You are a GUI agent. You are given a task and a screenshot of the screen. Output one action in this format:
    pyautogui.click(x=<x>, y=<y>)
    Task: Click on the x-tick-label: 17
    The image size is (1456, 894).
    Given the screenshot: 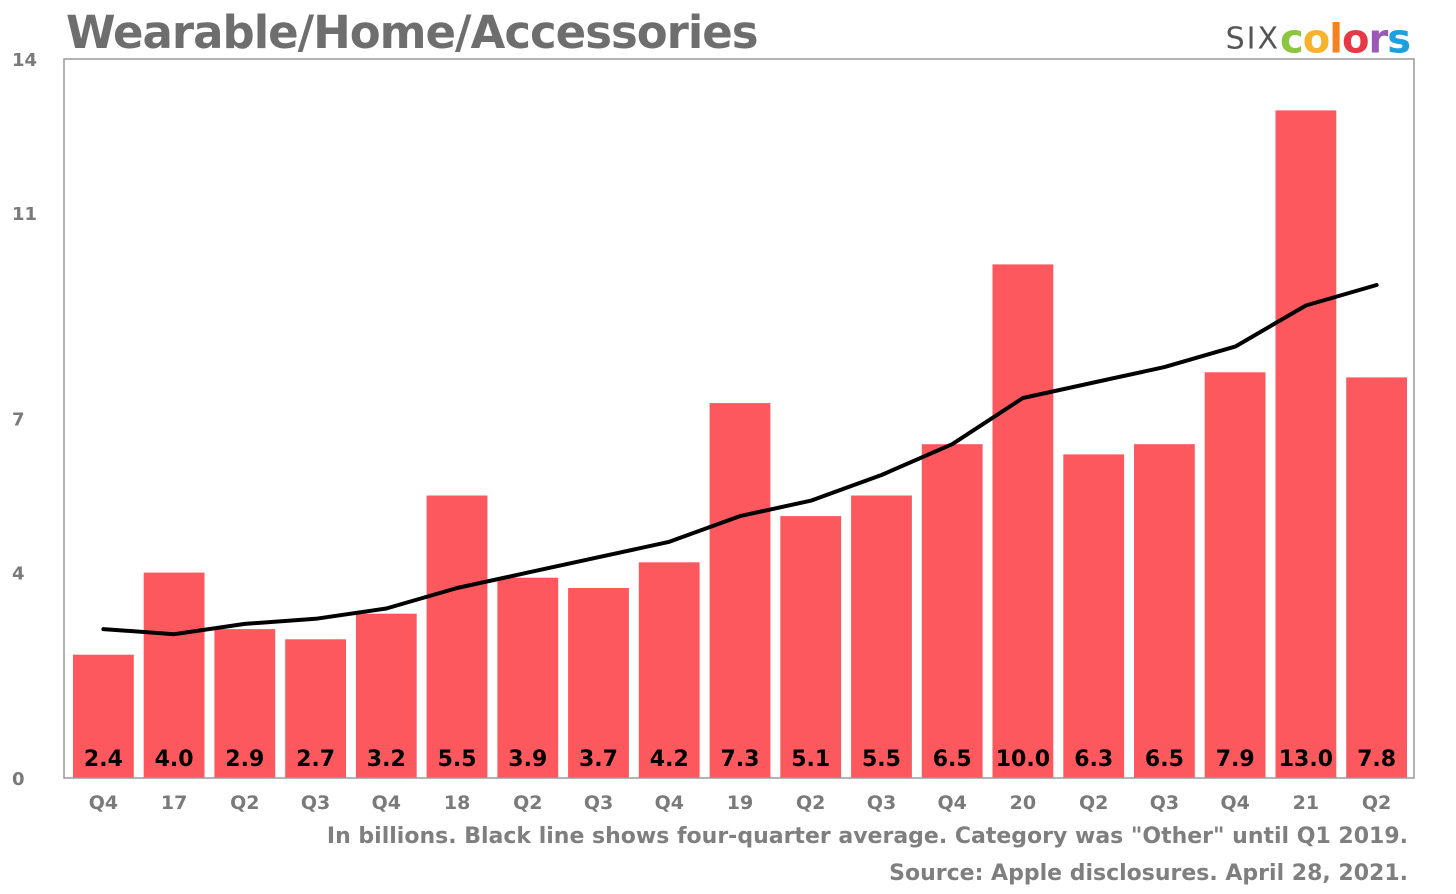 What is the action you would take?
    pyautogui.click(x=174, y=803)
    